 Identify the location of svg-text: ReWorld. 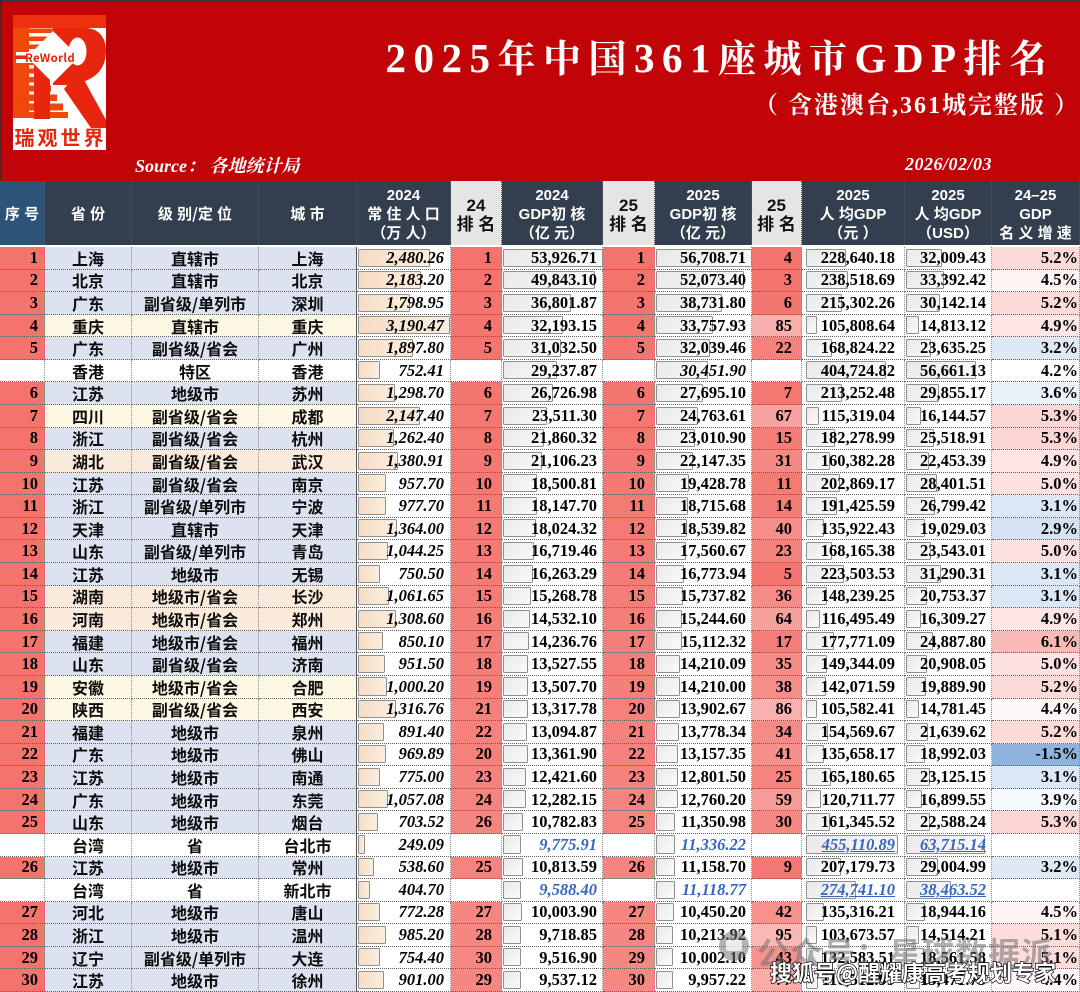
(50, 58).